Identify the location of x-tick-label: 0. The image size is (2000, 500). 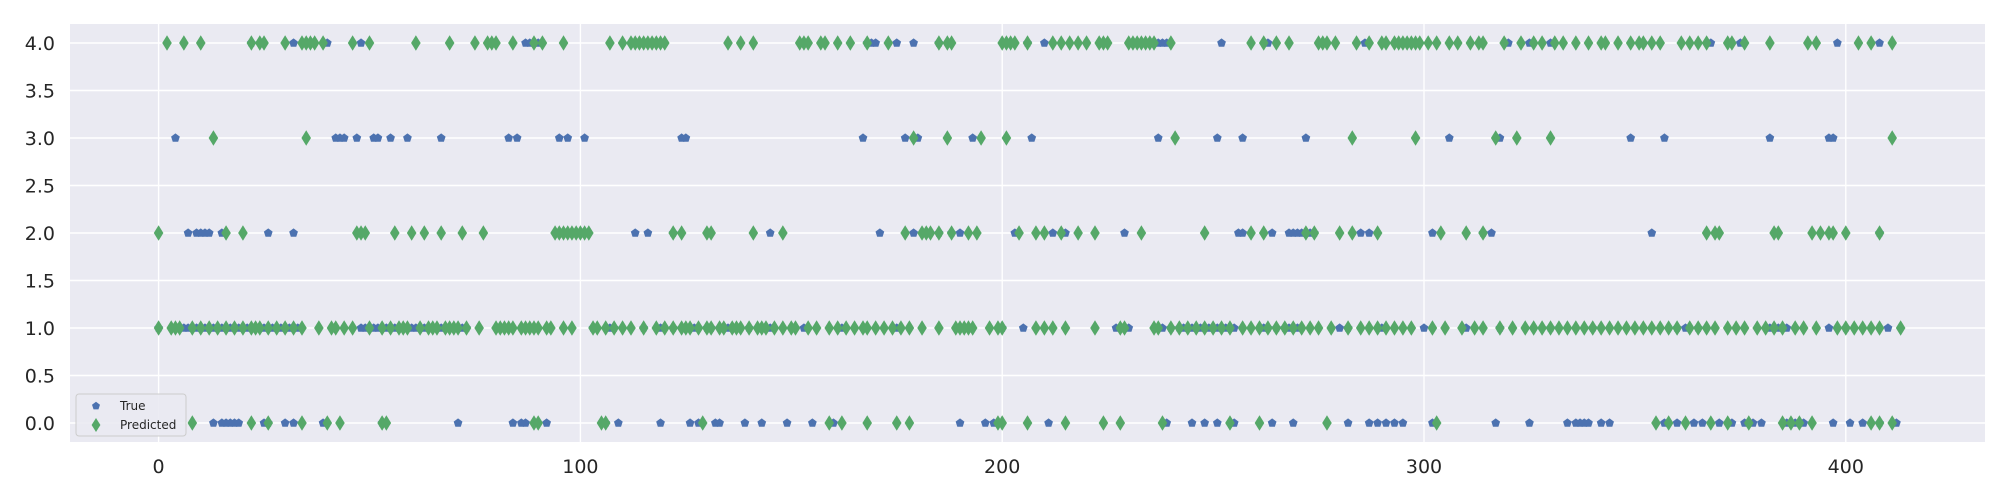
(159, 467).